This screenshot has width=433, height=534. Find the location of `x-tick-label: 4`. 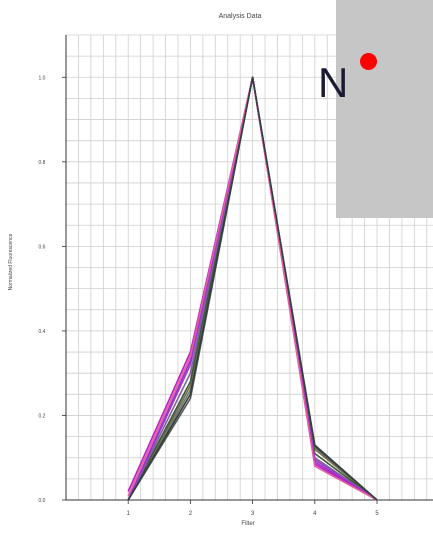

x-tick-label: 4 is located at coordinates (315, 514).